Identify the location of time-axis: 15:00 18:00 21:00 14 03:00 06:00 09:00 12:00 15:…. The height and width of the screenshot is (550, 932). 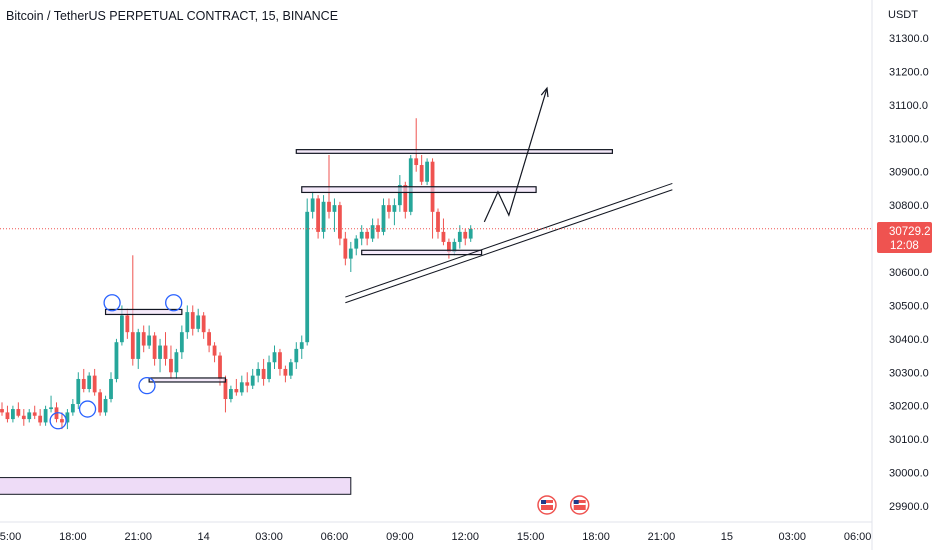
(435, 537).